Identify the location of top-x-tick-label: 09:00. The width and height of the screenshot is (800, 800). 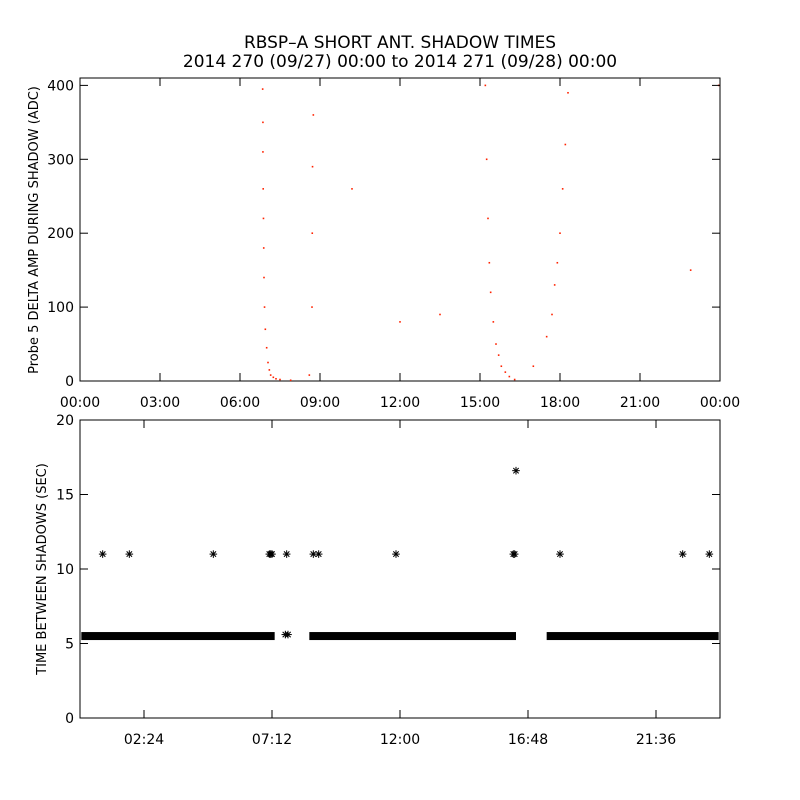
(320, 403).